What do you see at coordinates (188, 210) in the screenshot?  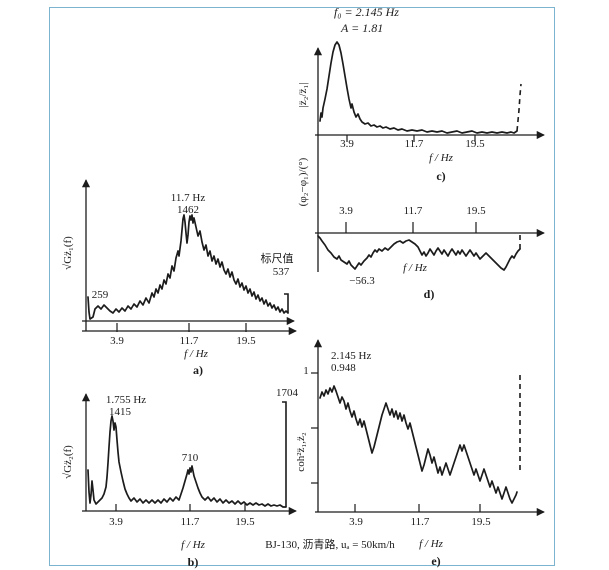 I see `panel-a-peak-value: 1462` at bounding box center [188, 210].